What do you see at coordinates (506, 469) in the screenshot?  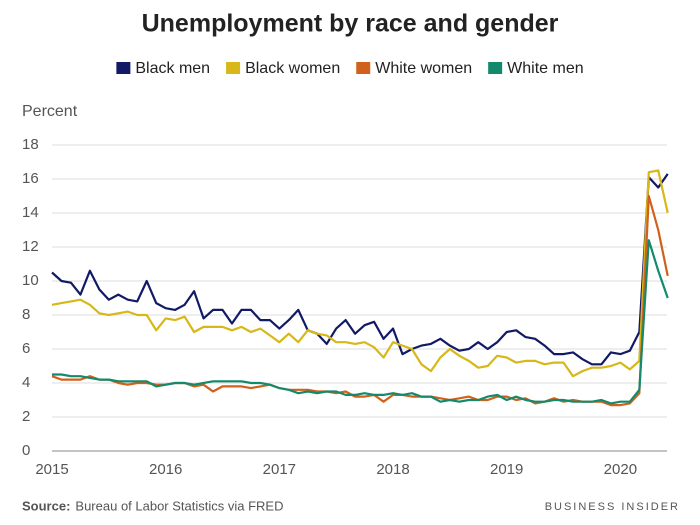 I see `x-tick-label: 2019` at bounding box center [506, 469].